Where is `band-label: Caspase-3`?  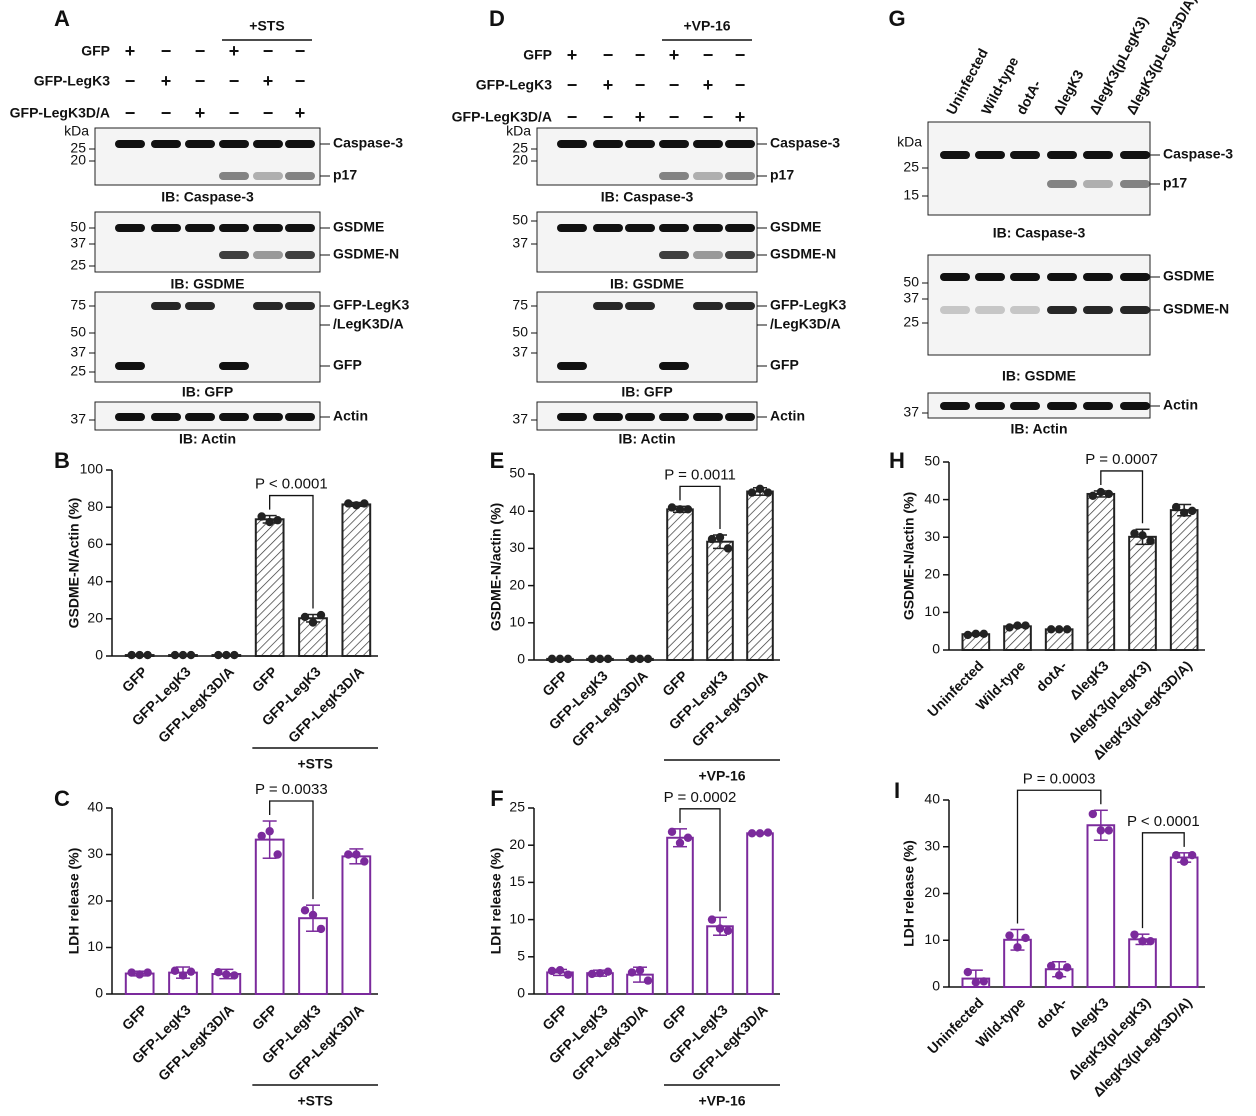
band-label: Caspase-3 is located at coordinates (368, 143).